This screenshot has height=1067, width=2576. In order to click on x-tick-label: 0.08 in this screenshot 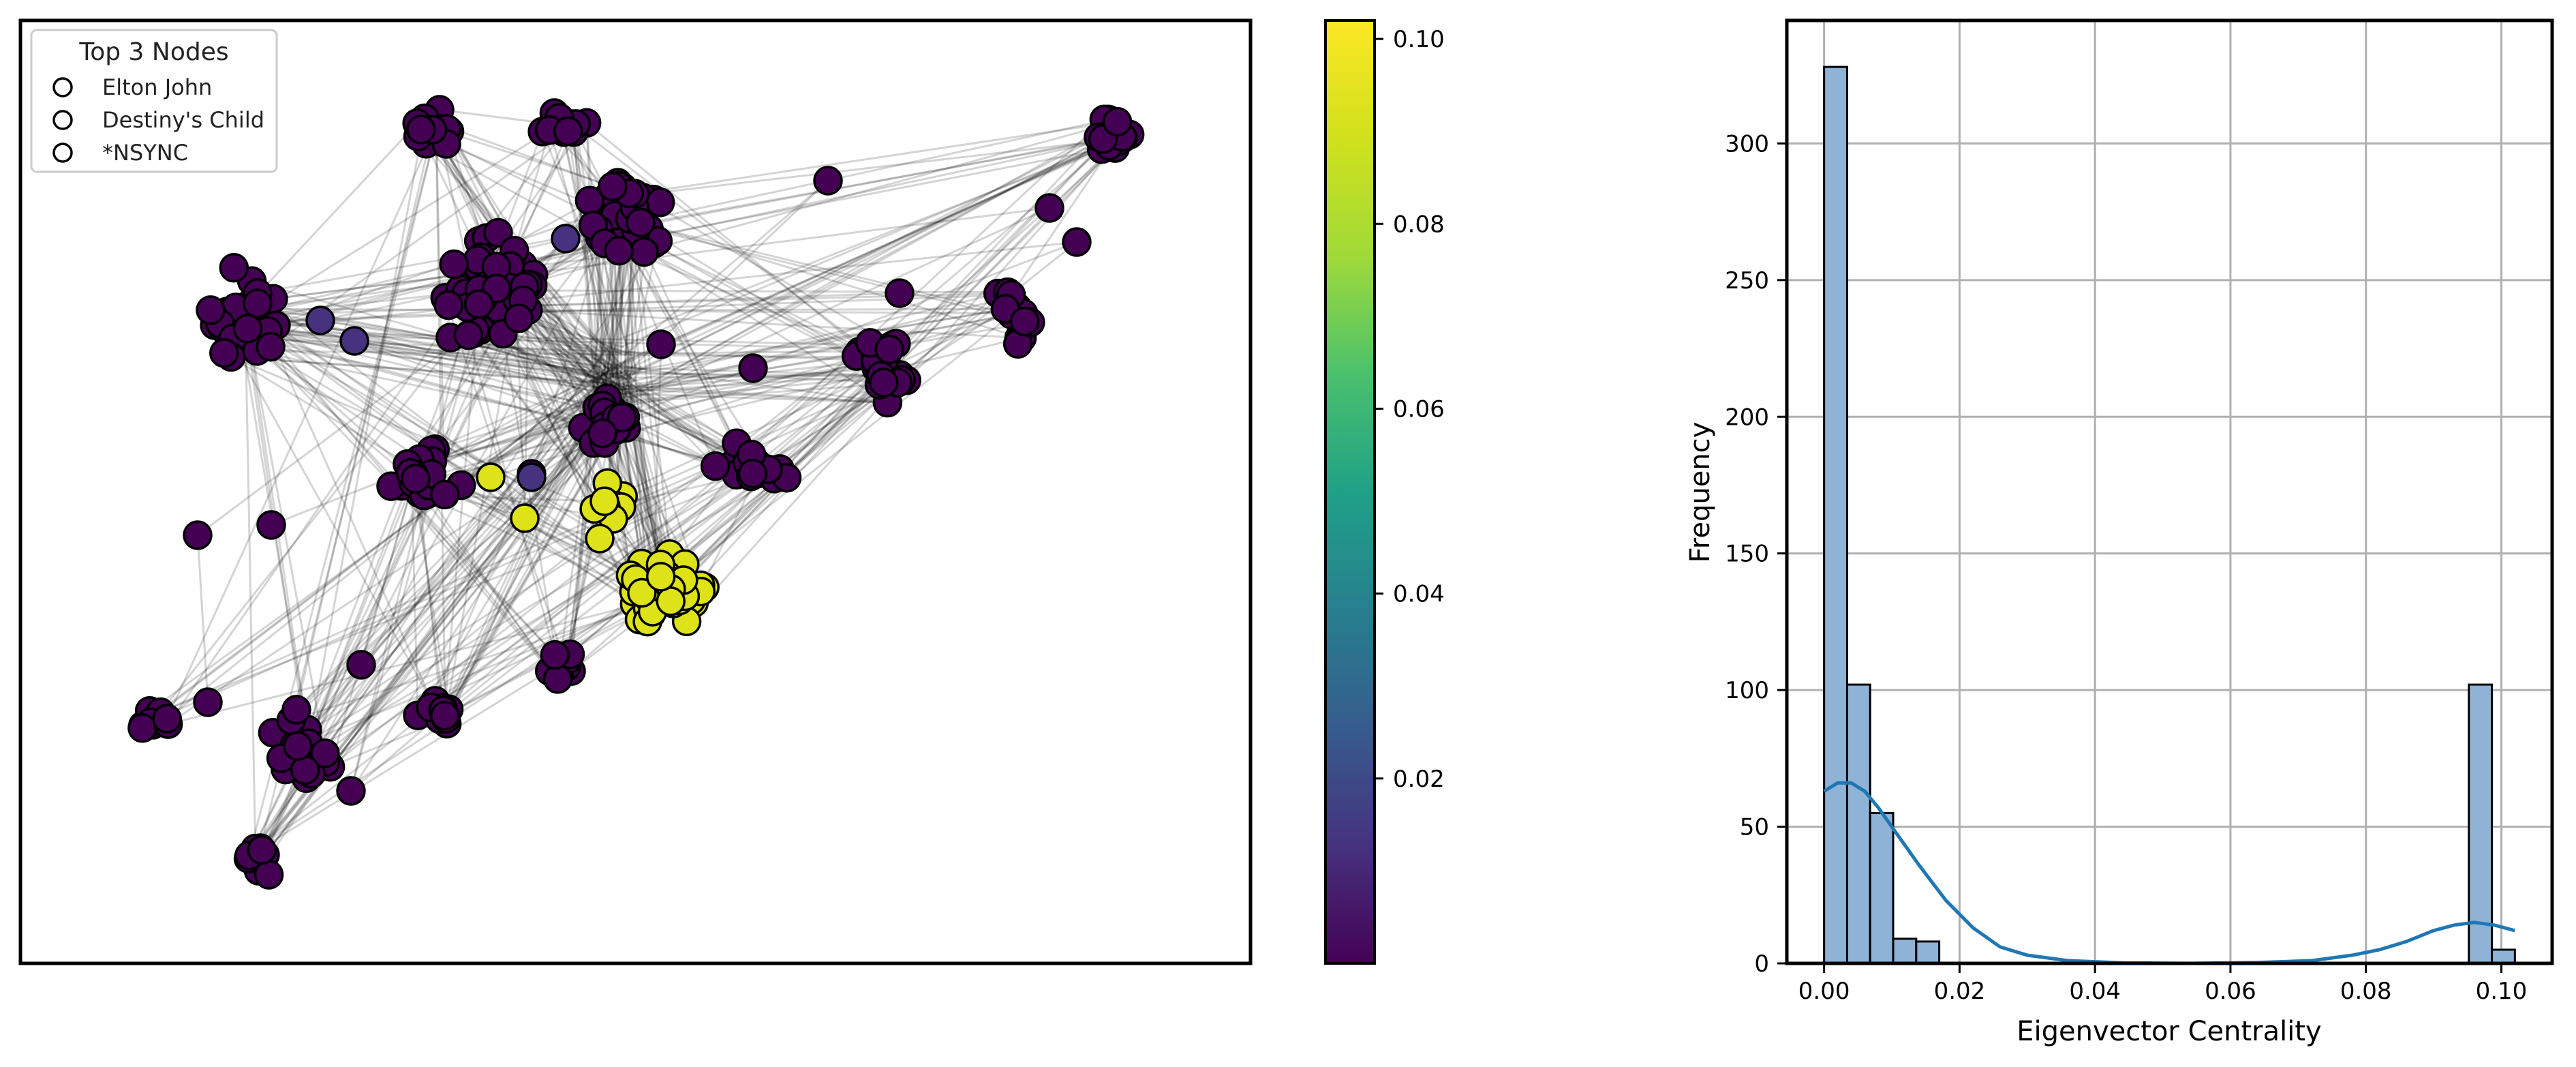, I will do `click(2366, 991)`.